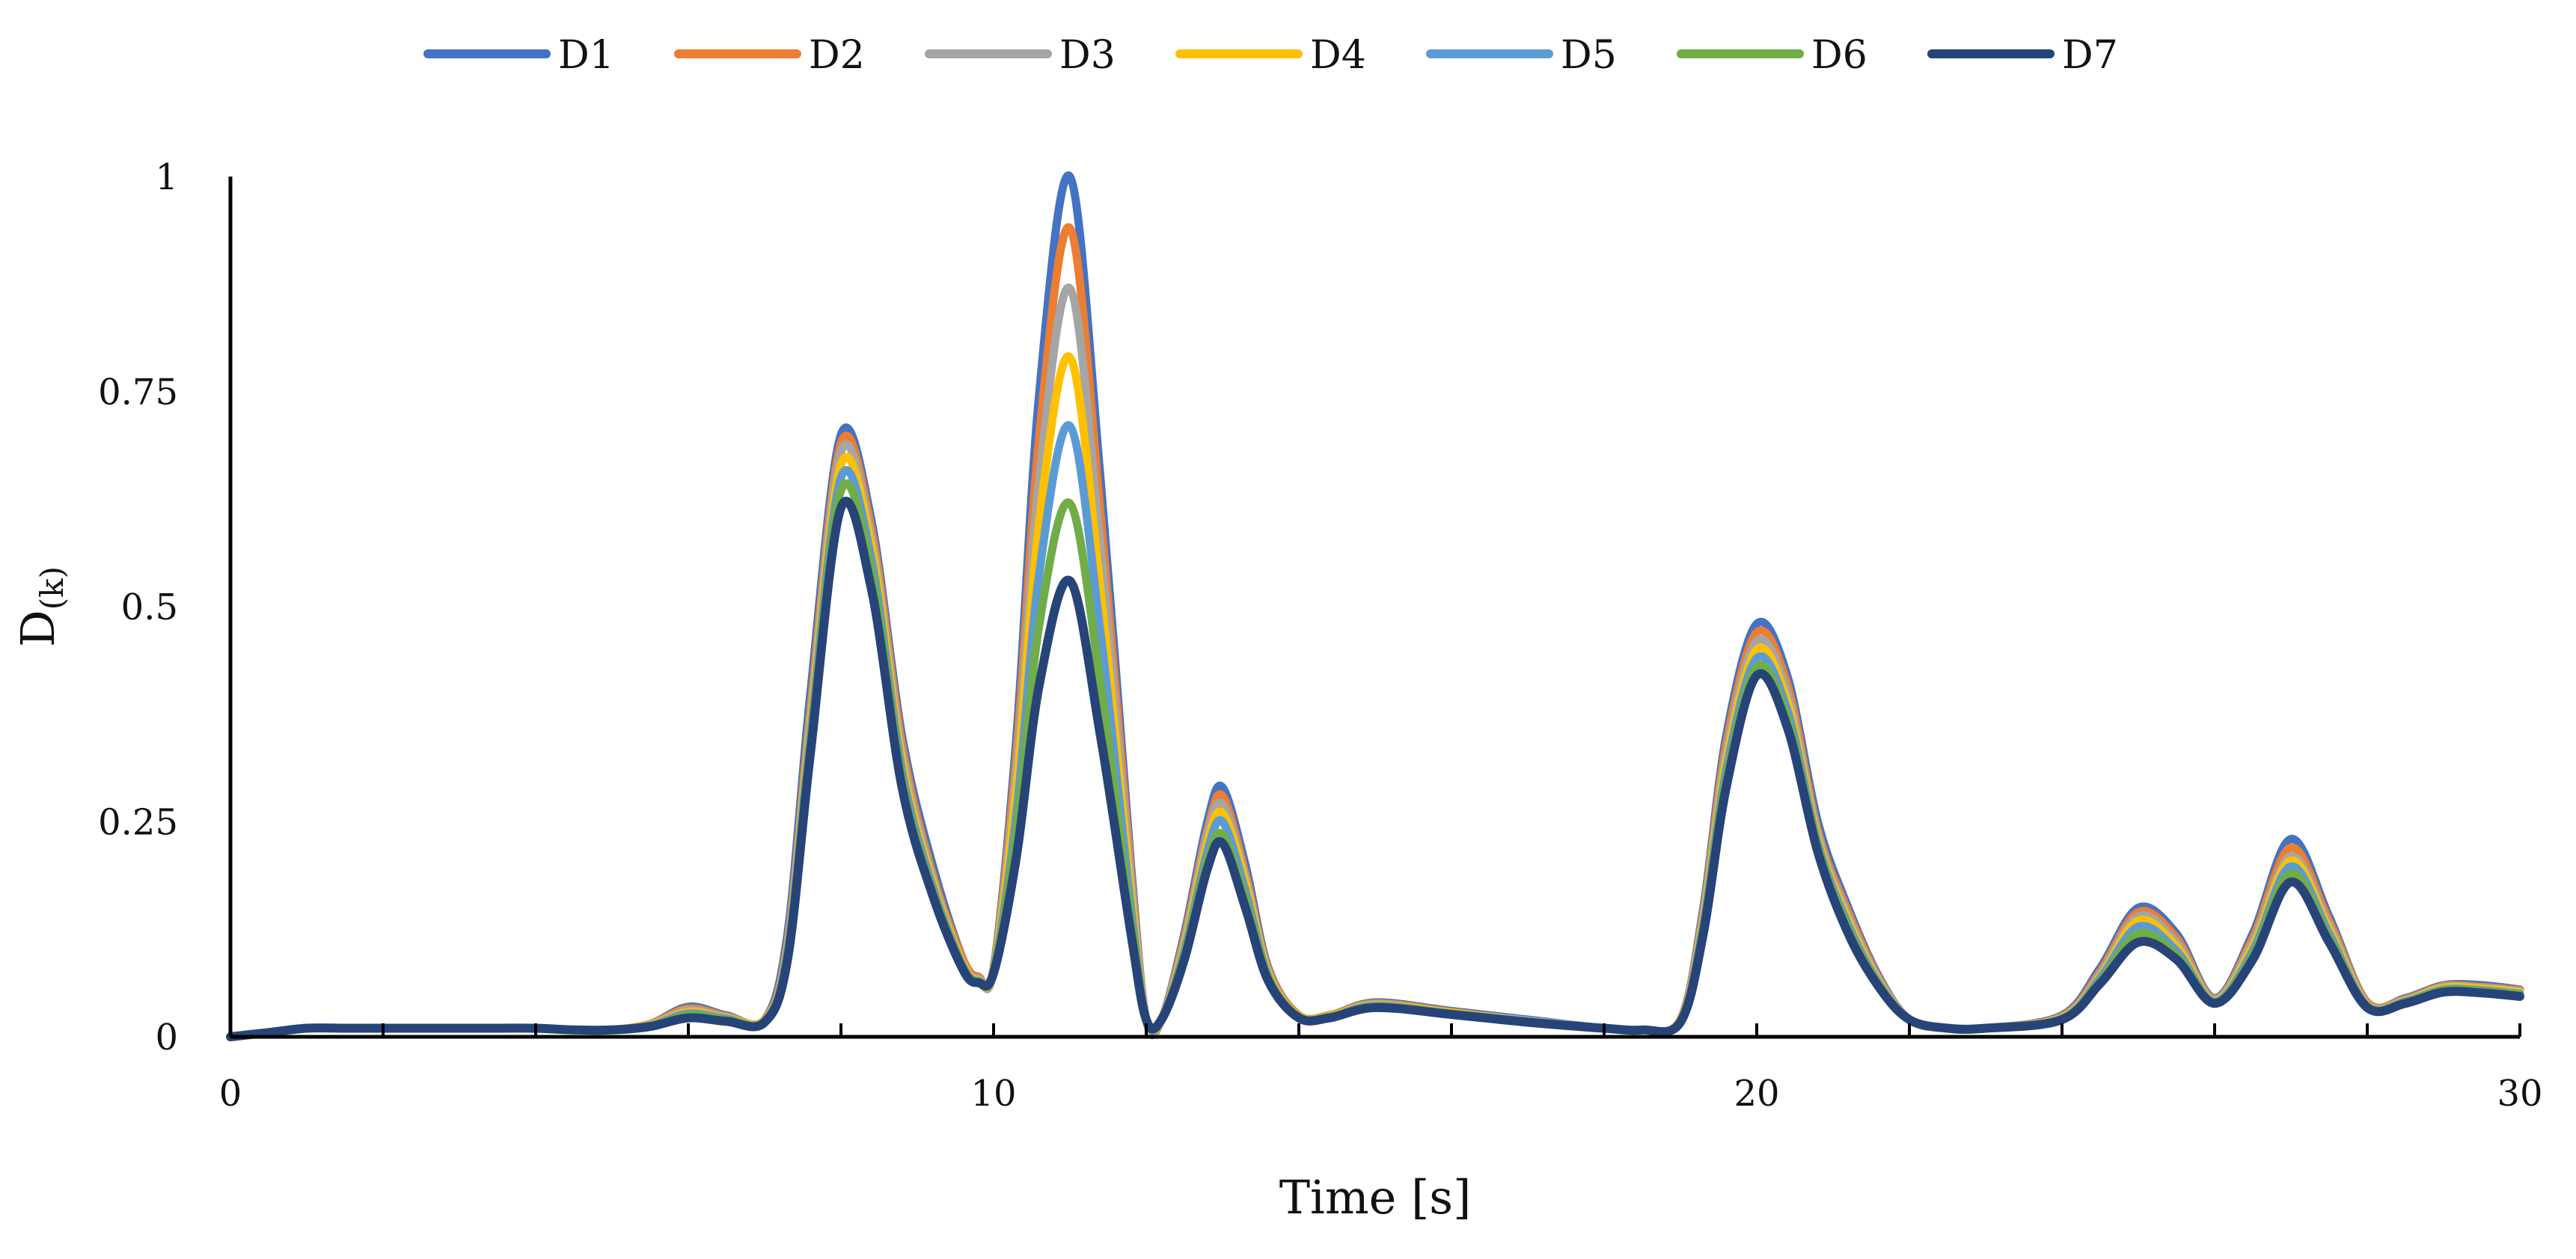 The height and width of the screenshot is (1259, 2576). Describe the element at coordinates (837, 55) in the screenshot. I see `legend-label-d2: D2` at that location.